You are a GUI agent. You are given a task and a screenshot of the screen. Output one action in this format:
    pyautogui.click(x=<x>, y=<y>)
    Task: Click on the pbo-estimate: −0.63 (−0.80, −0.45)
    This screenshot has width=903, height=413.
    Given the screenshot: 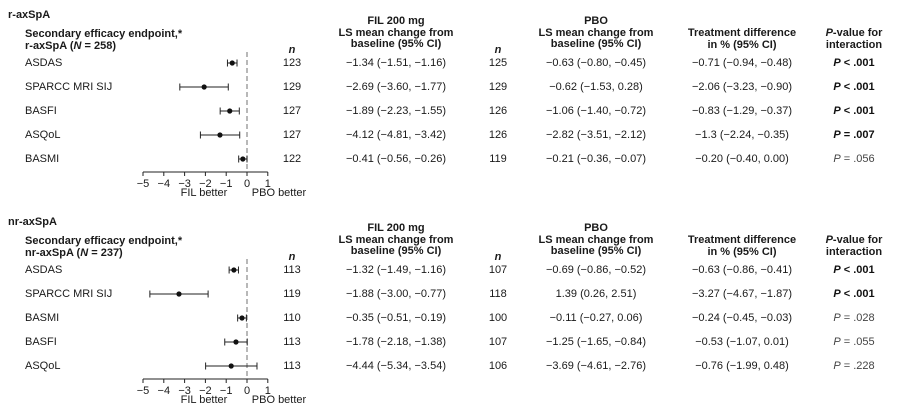 What is the action you would take?
    pyautogui.click(x=596, y=63)
    